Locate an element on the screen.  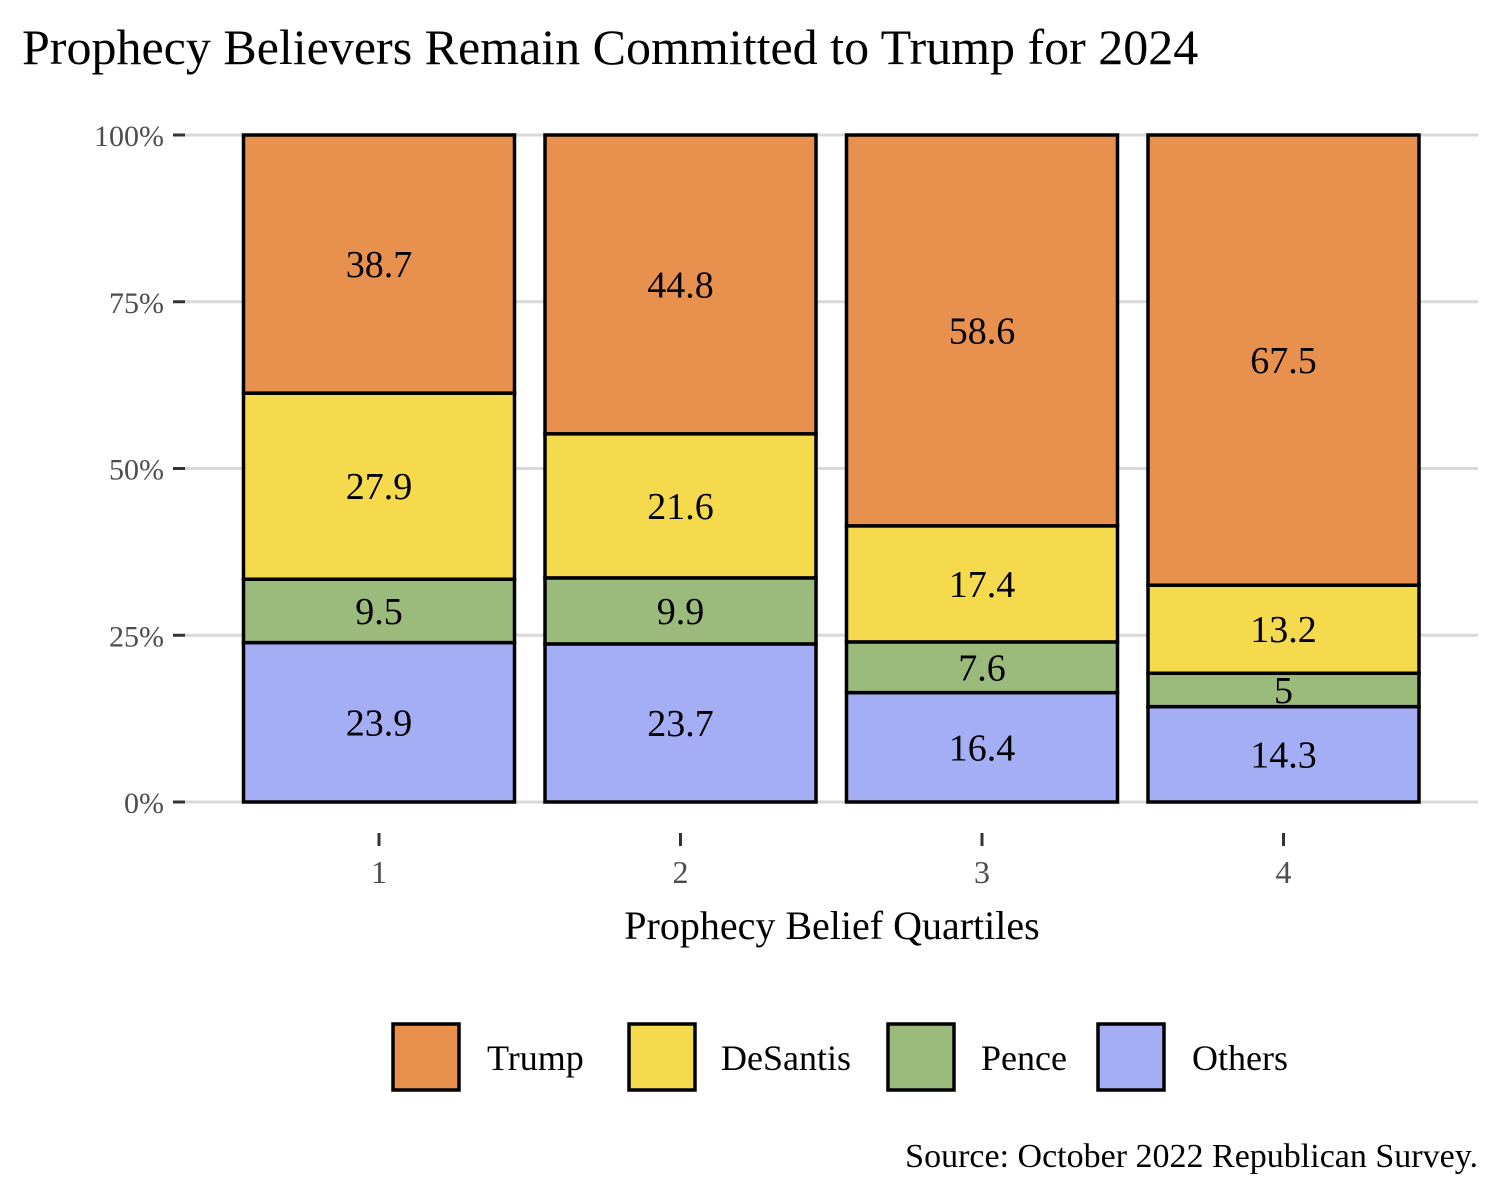
bar-stack-4: 14.3 5 13.2 67.5 is located at coordinates (1283, 468).